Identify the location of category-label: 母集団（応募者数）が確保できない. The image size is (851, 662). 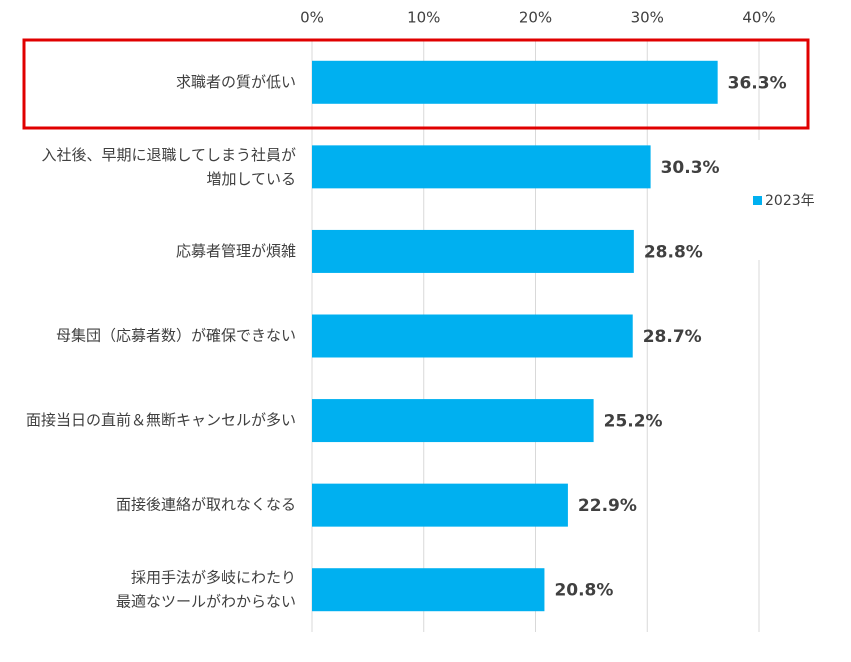
(176, 336).